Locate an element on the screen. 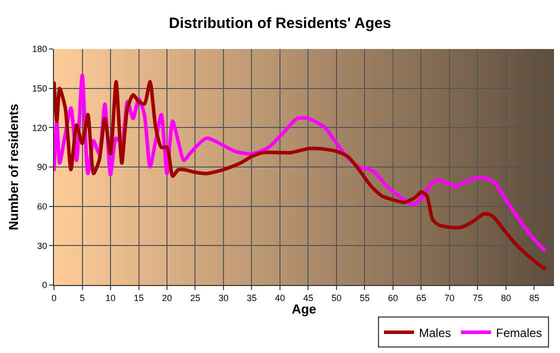 Image resolution: width=560 pixels, height=353 pixels. x-tick-label: 35 is located at coordinates (251, 297).